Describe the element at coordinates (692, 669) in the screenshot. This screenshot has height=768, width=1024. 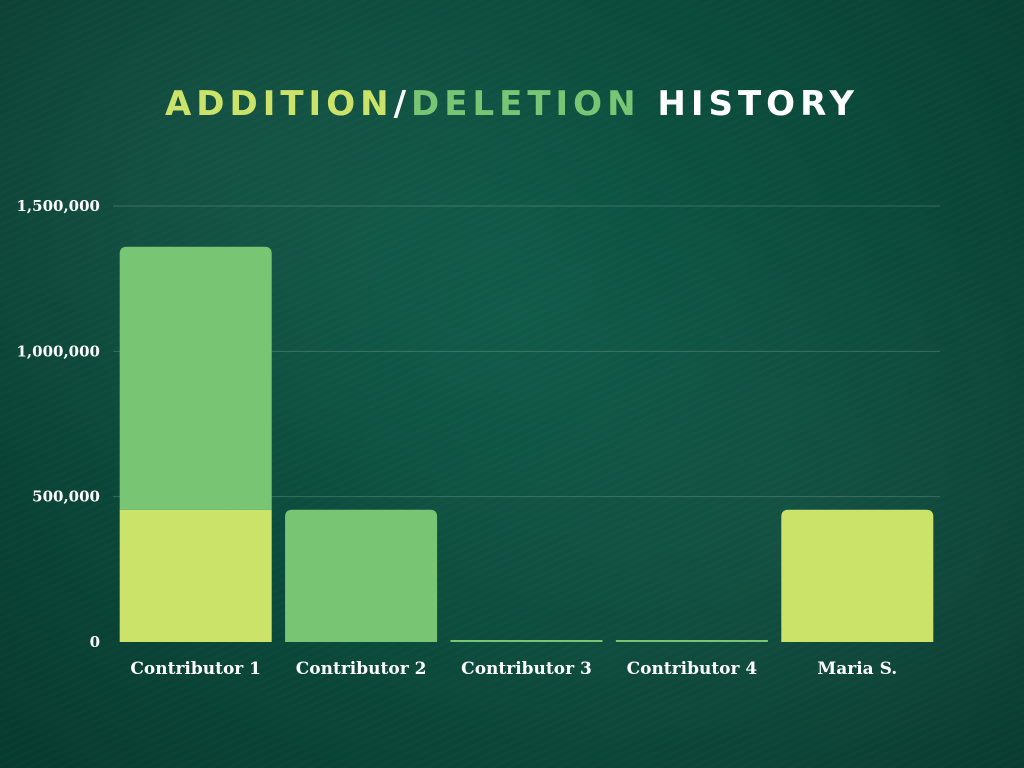
I see `x-category-label: Contributor 4` at that location.